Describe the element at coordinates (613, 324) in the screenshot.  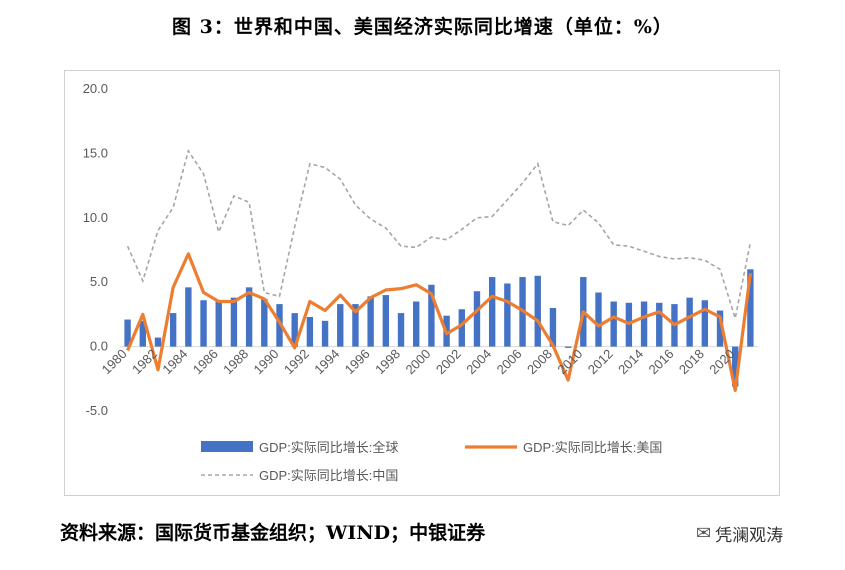
I see `bar-world-2012` at that location.